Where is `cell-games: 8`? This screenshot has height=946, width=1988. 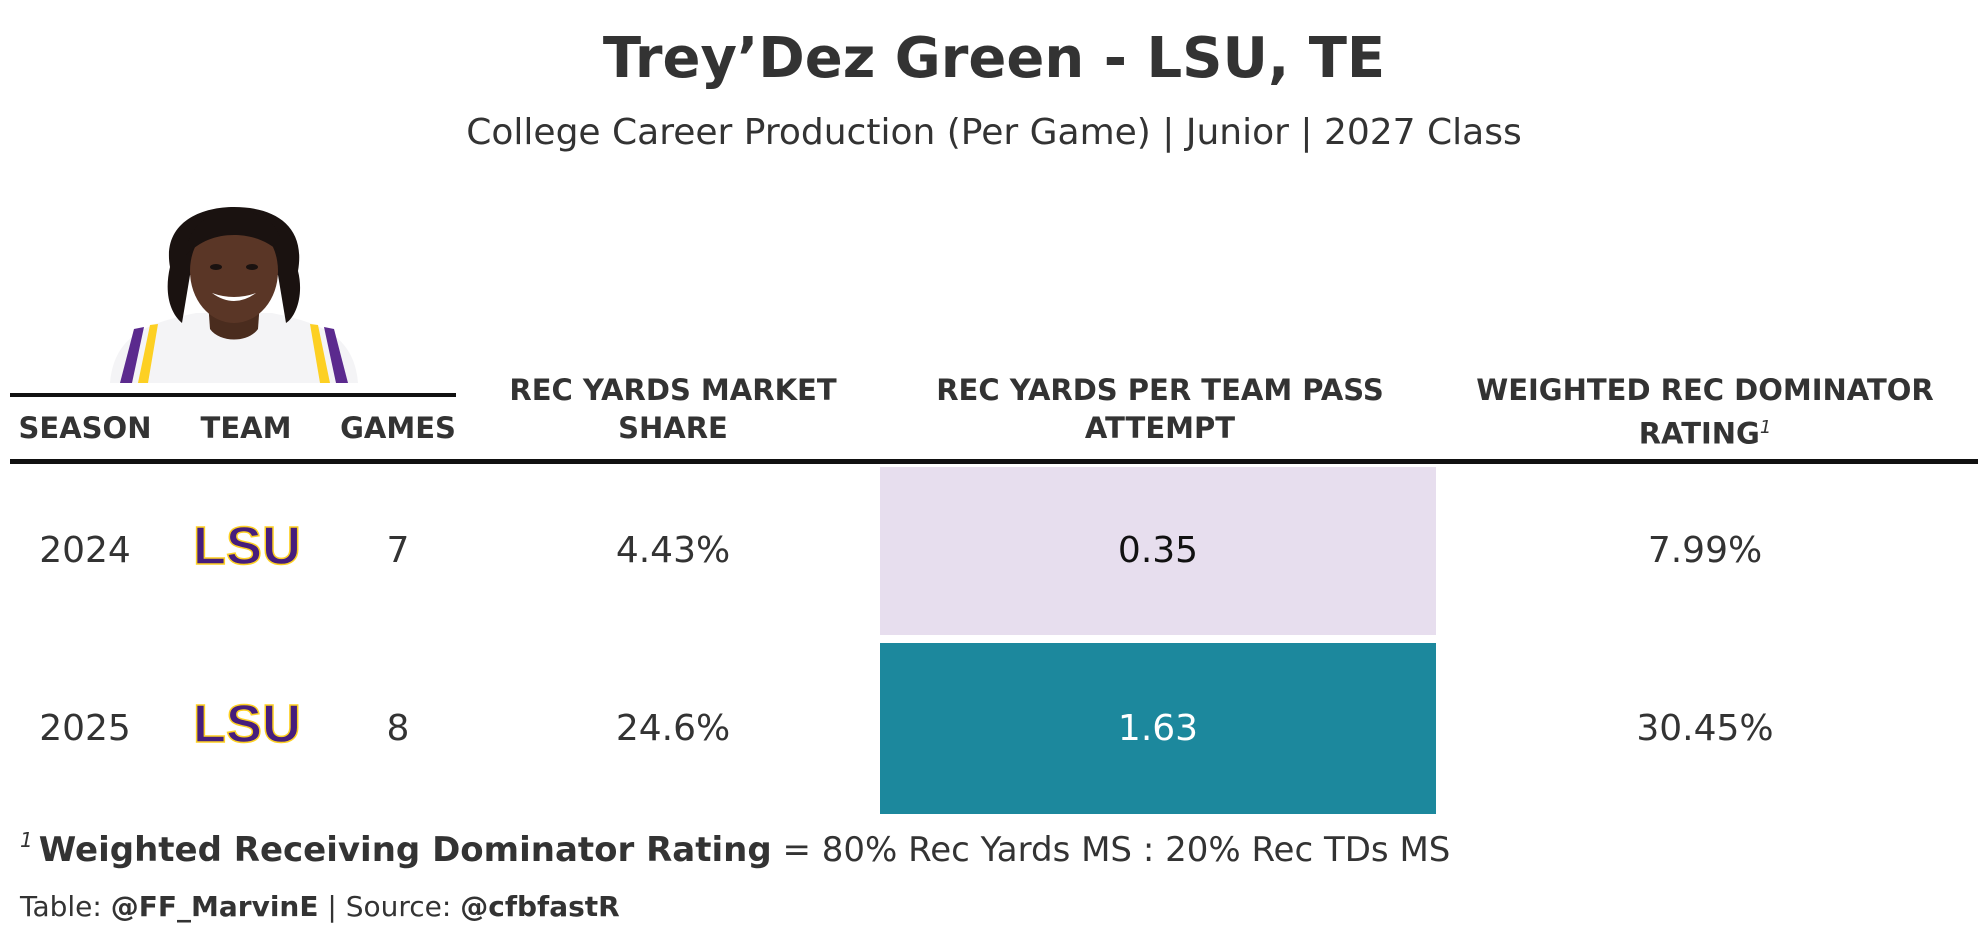 cell-games: 8 is located at coordinates (398, 728).